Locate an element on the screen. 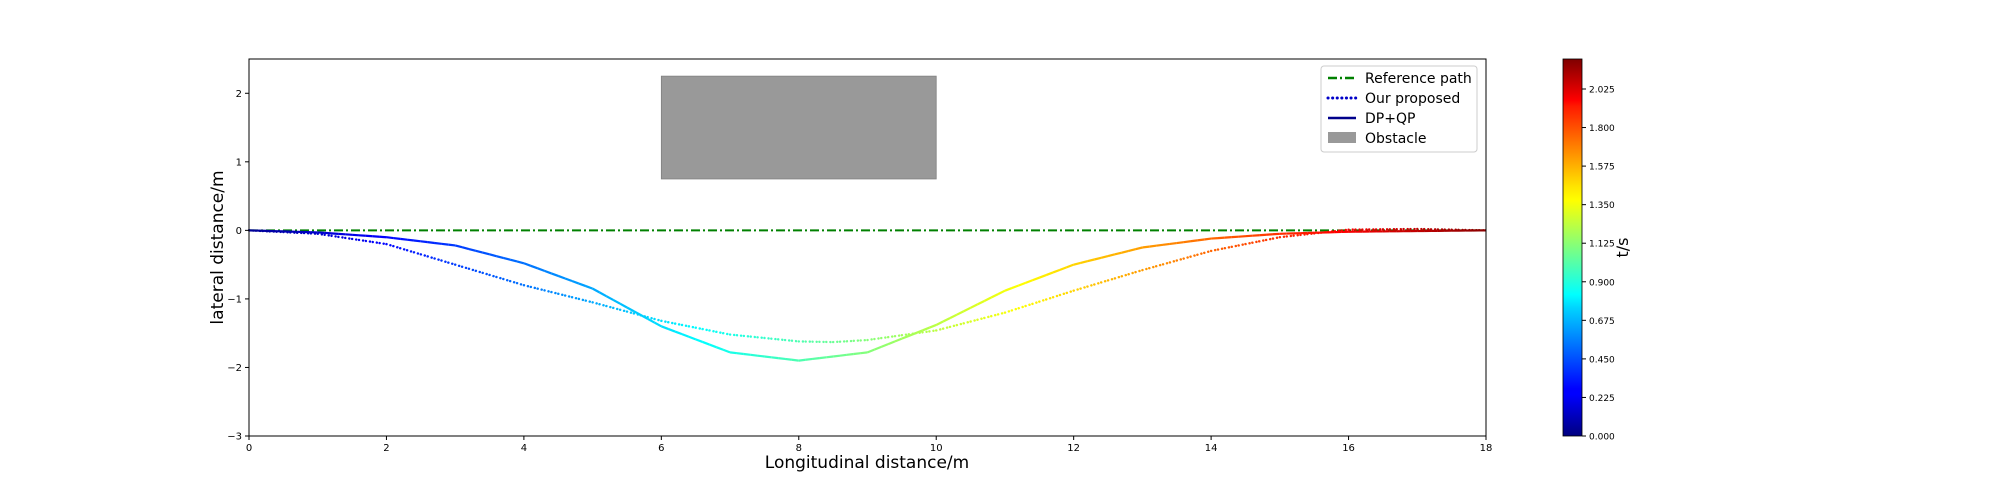  y-tick-label: −3 is located at coordinates (234, 437).